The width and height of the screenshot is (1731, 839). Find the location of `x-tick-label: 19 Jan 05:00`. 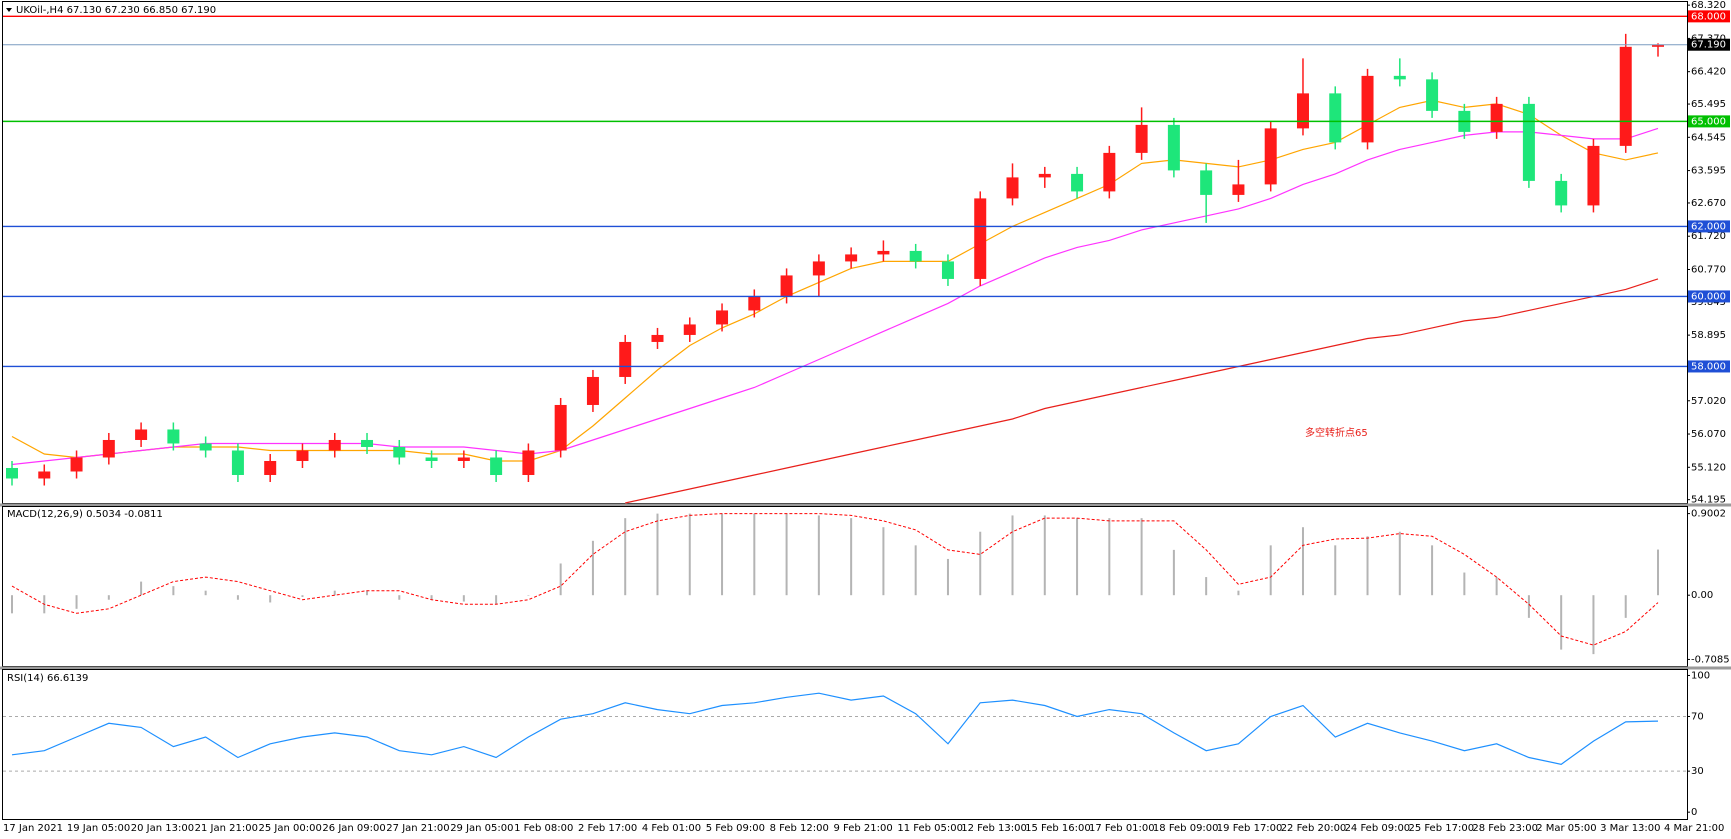

x-tick-label: 19 Jan 05:00 is located at coordinates (98, 828).